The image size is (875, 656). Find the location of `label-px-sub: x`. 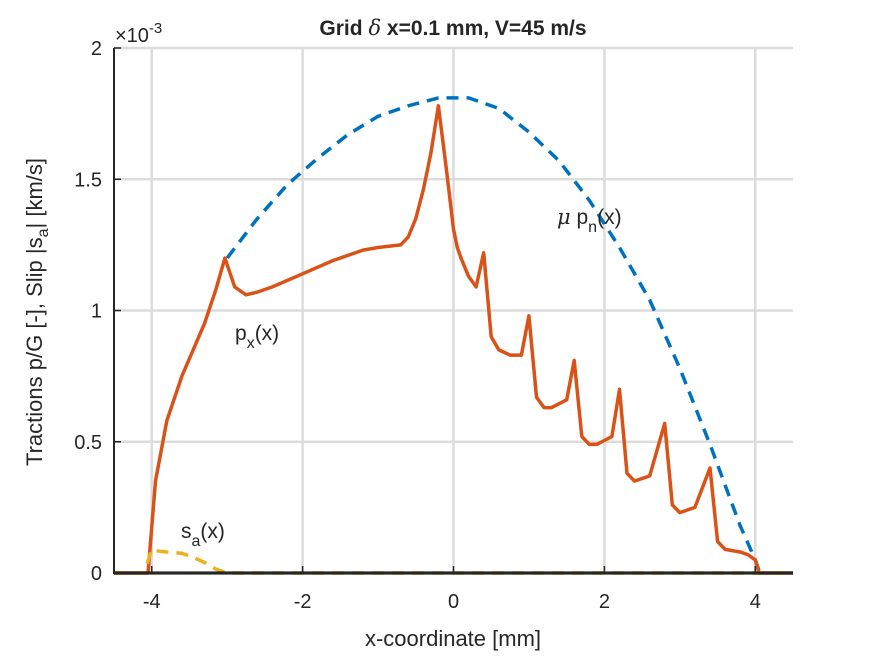

label-px-sub: x is located at coordinates (251, 343).